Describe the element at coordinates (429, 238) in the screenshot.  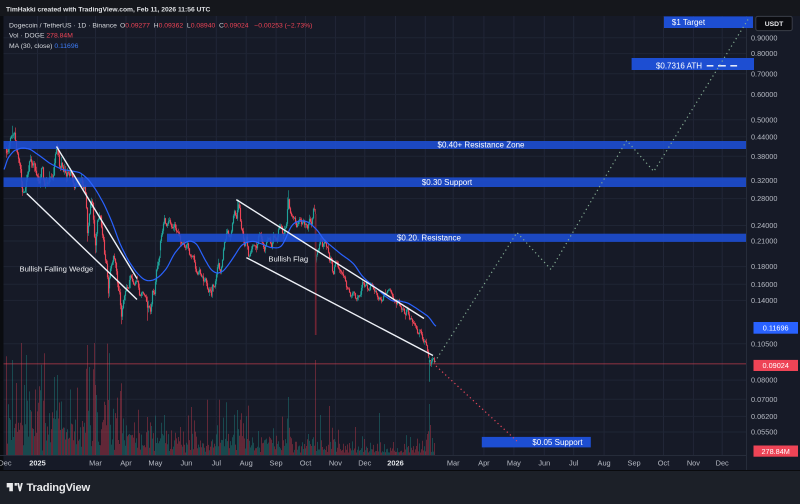
I see `svg-text: $0.20. Resistance` at that location.